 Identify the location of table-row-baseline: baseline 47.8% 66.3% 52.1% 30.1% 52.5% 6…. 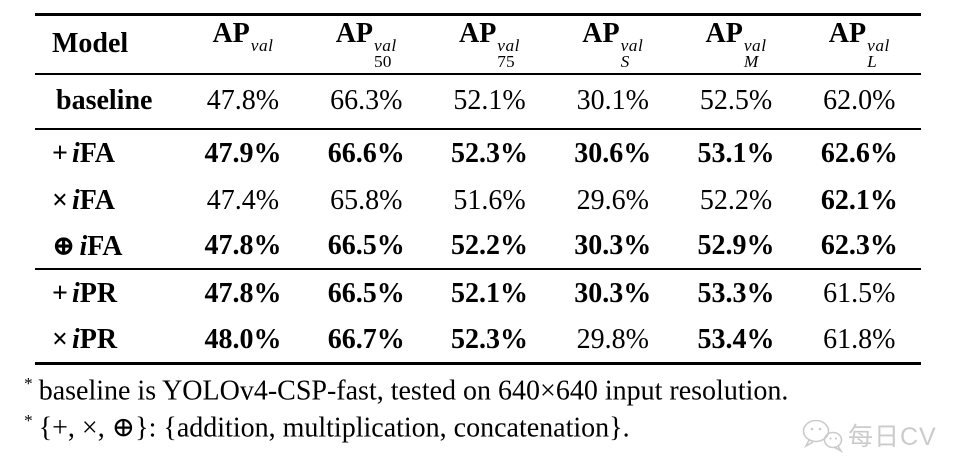
(478, 101).